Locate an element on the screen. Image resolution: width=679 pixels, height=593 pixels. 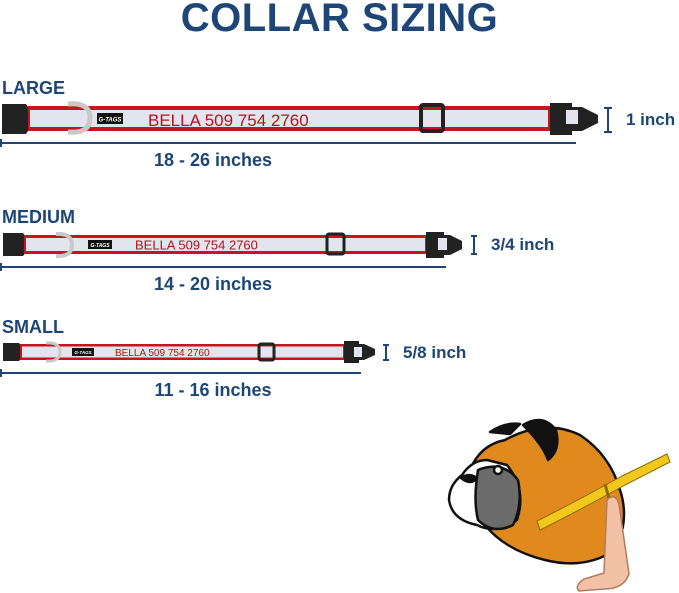
collar-large: G-TAGS BELLA 509 754 2760 is located at coordinates (306, 124).